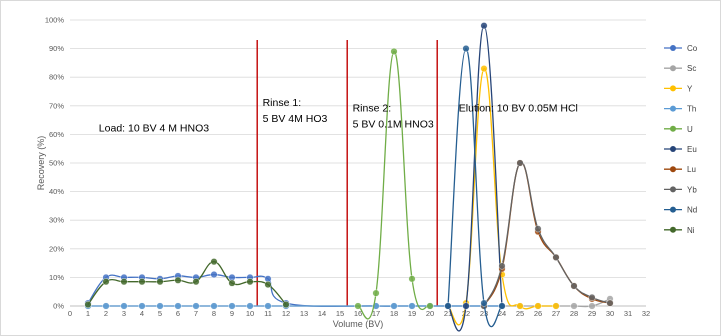  What do you see at coordinates (282, 103) in the screenshot?
I see `annotation-line: Rinse 1:` at bounding box center [282, 103].